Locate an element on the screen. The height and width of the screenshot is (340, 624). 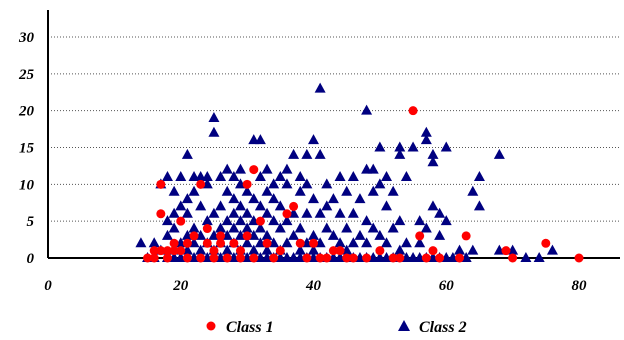
x-tick-label: 20 is located at coordinates (180, 286).